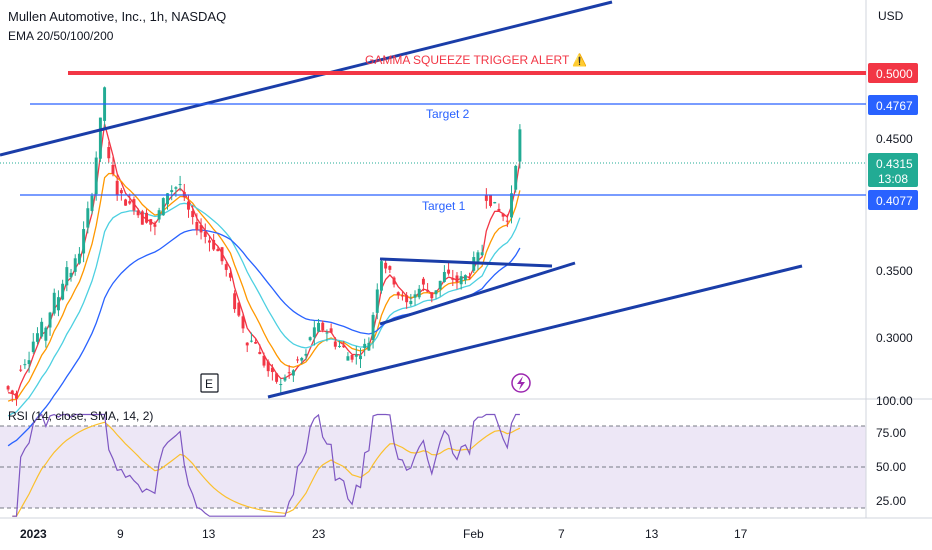 The width and height of the screenshot is (932, 550). Describe the element at coordinates (741, 534) in the screenshot. I see `time-tick-label: 17` at that location.